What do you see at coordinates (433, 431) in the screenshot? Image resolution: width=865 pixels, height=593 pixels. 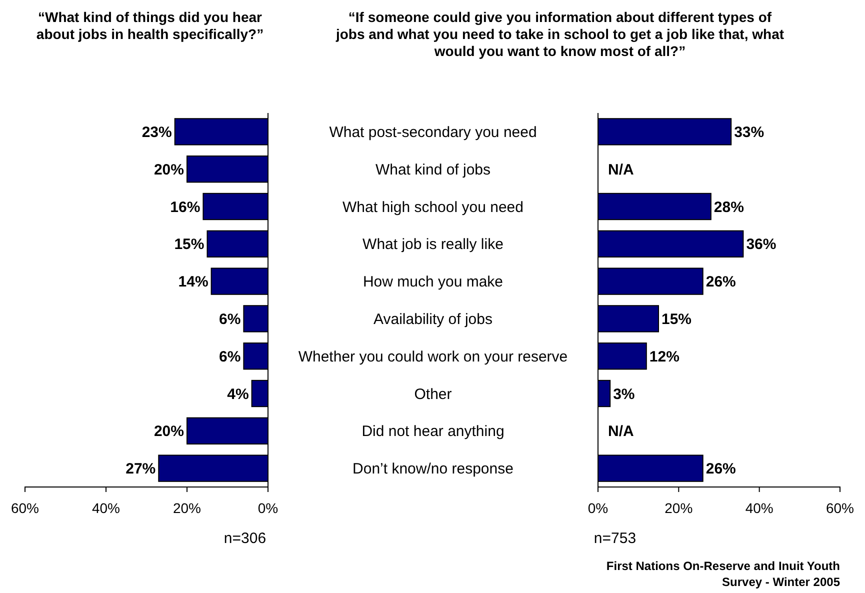 I see `y-tick-label: Did not hear anything` at bounding box center [433, 431].